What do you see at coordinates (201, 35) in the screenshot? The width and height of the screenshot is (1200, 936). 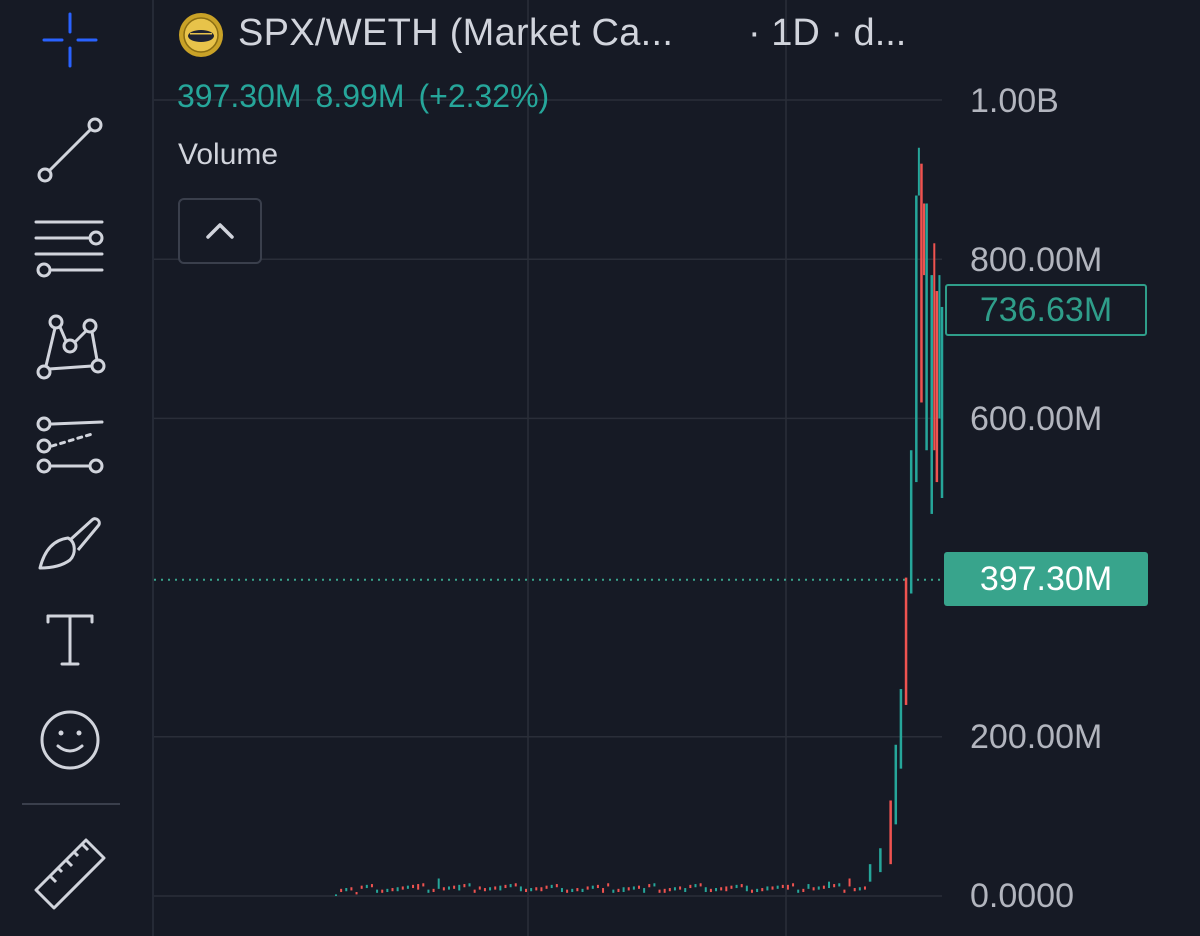 I see `coin-logo` at bounding box center [201, 35].